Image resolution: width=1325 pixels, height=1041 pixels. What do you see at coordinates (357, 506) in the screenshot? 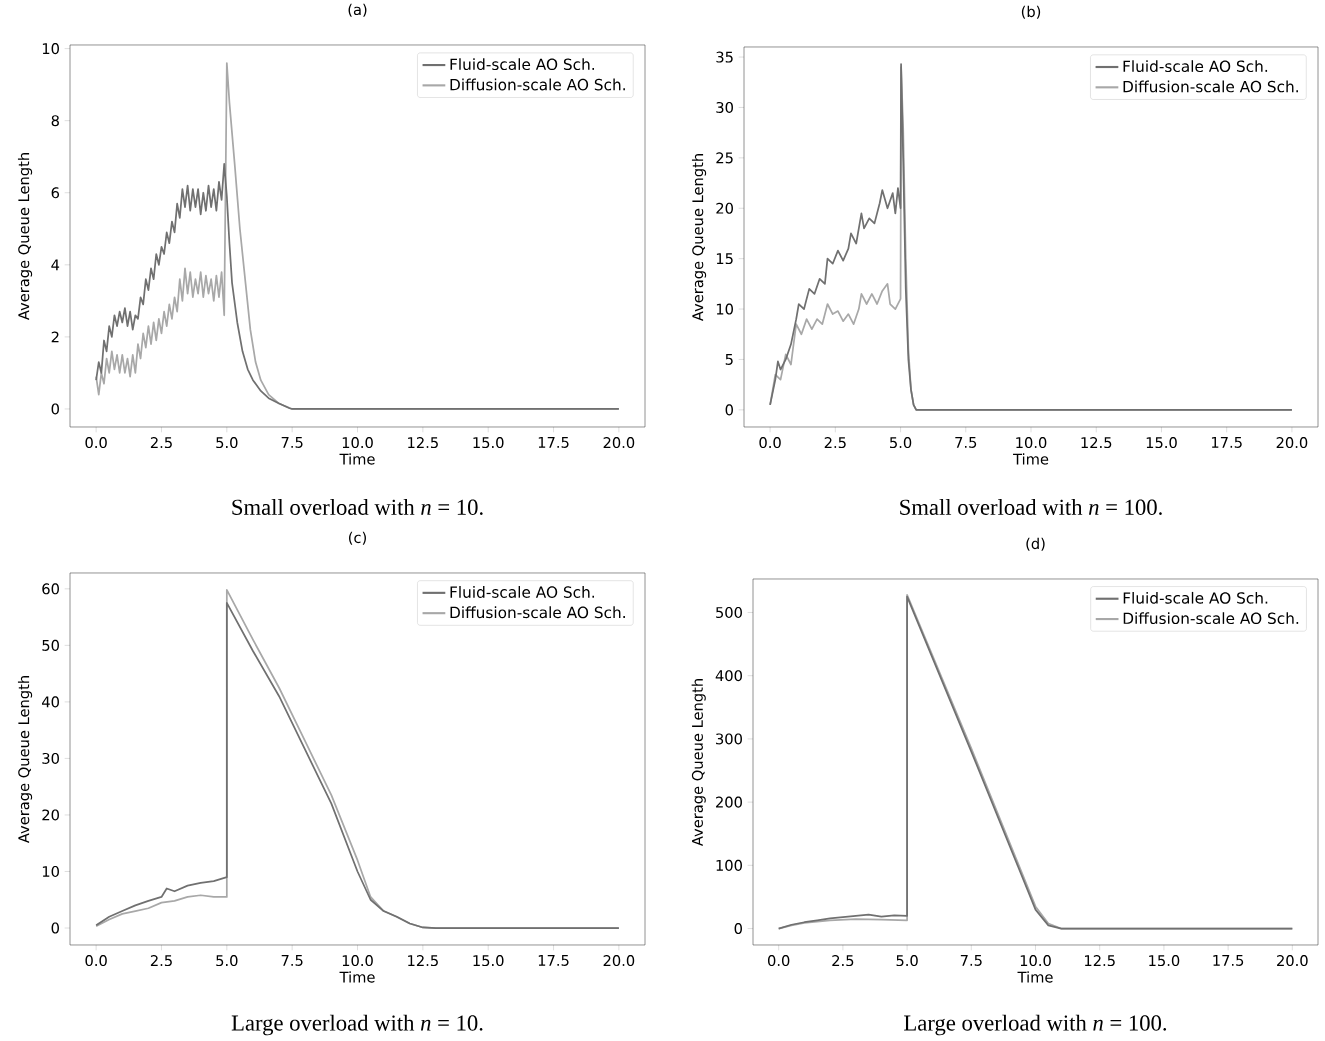
I see `text: Small overload with n = 10.` at bounding box center [357, 506].